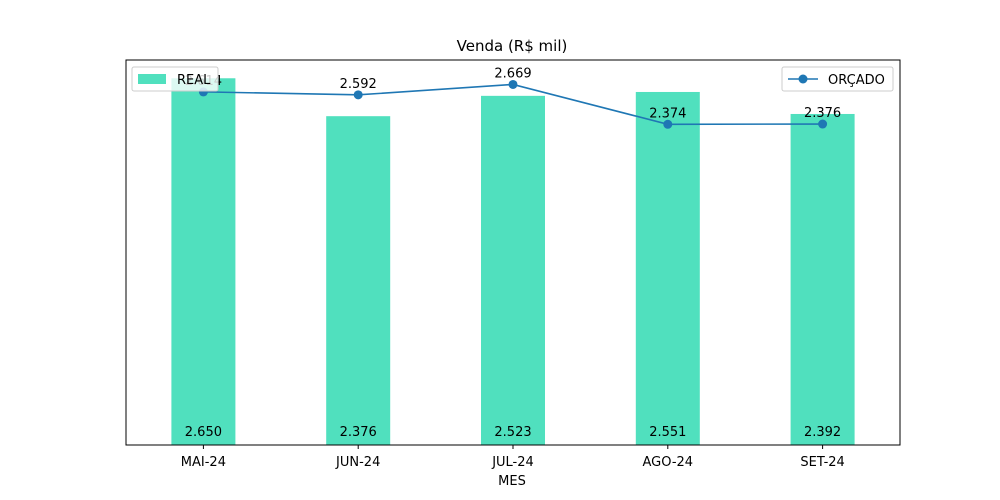  Describe the element at coordinates (194, 80) in the screenshot. I see `legend-real-label: REAL` at that location.